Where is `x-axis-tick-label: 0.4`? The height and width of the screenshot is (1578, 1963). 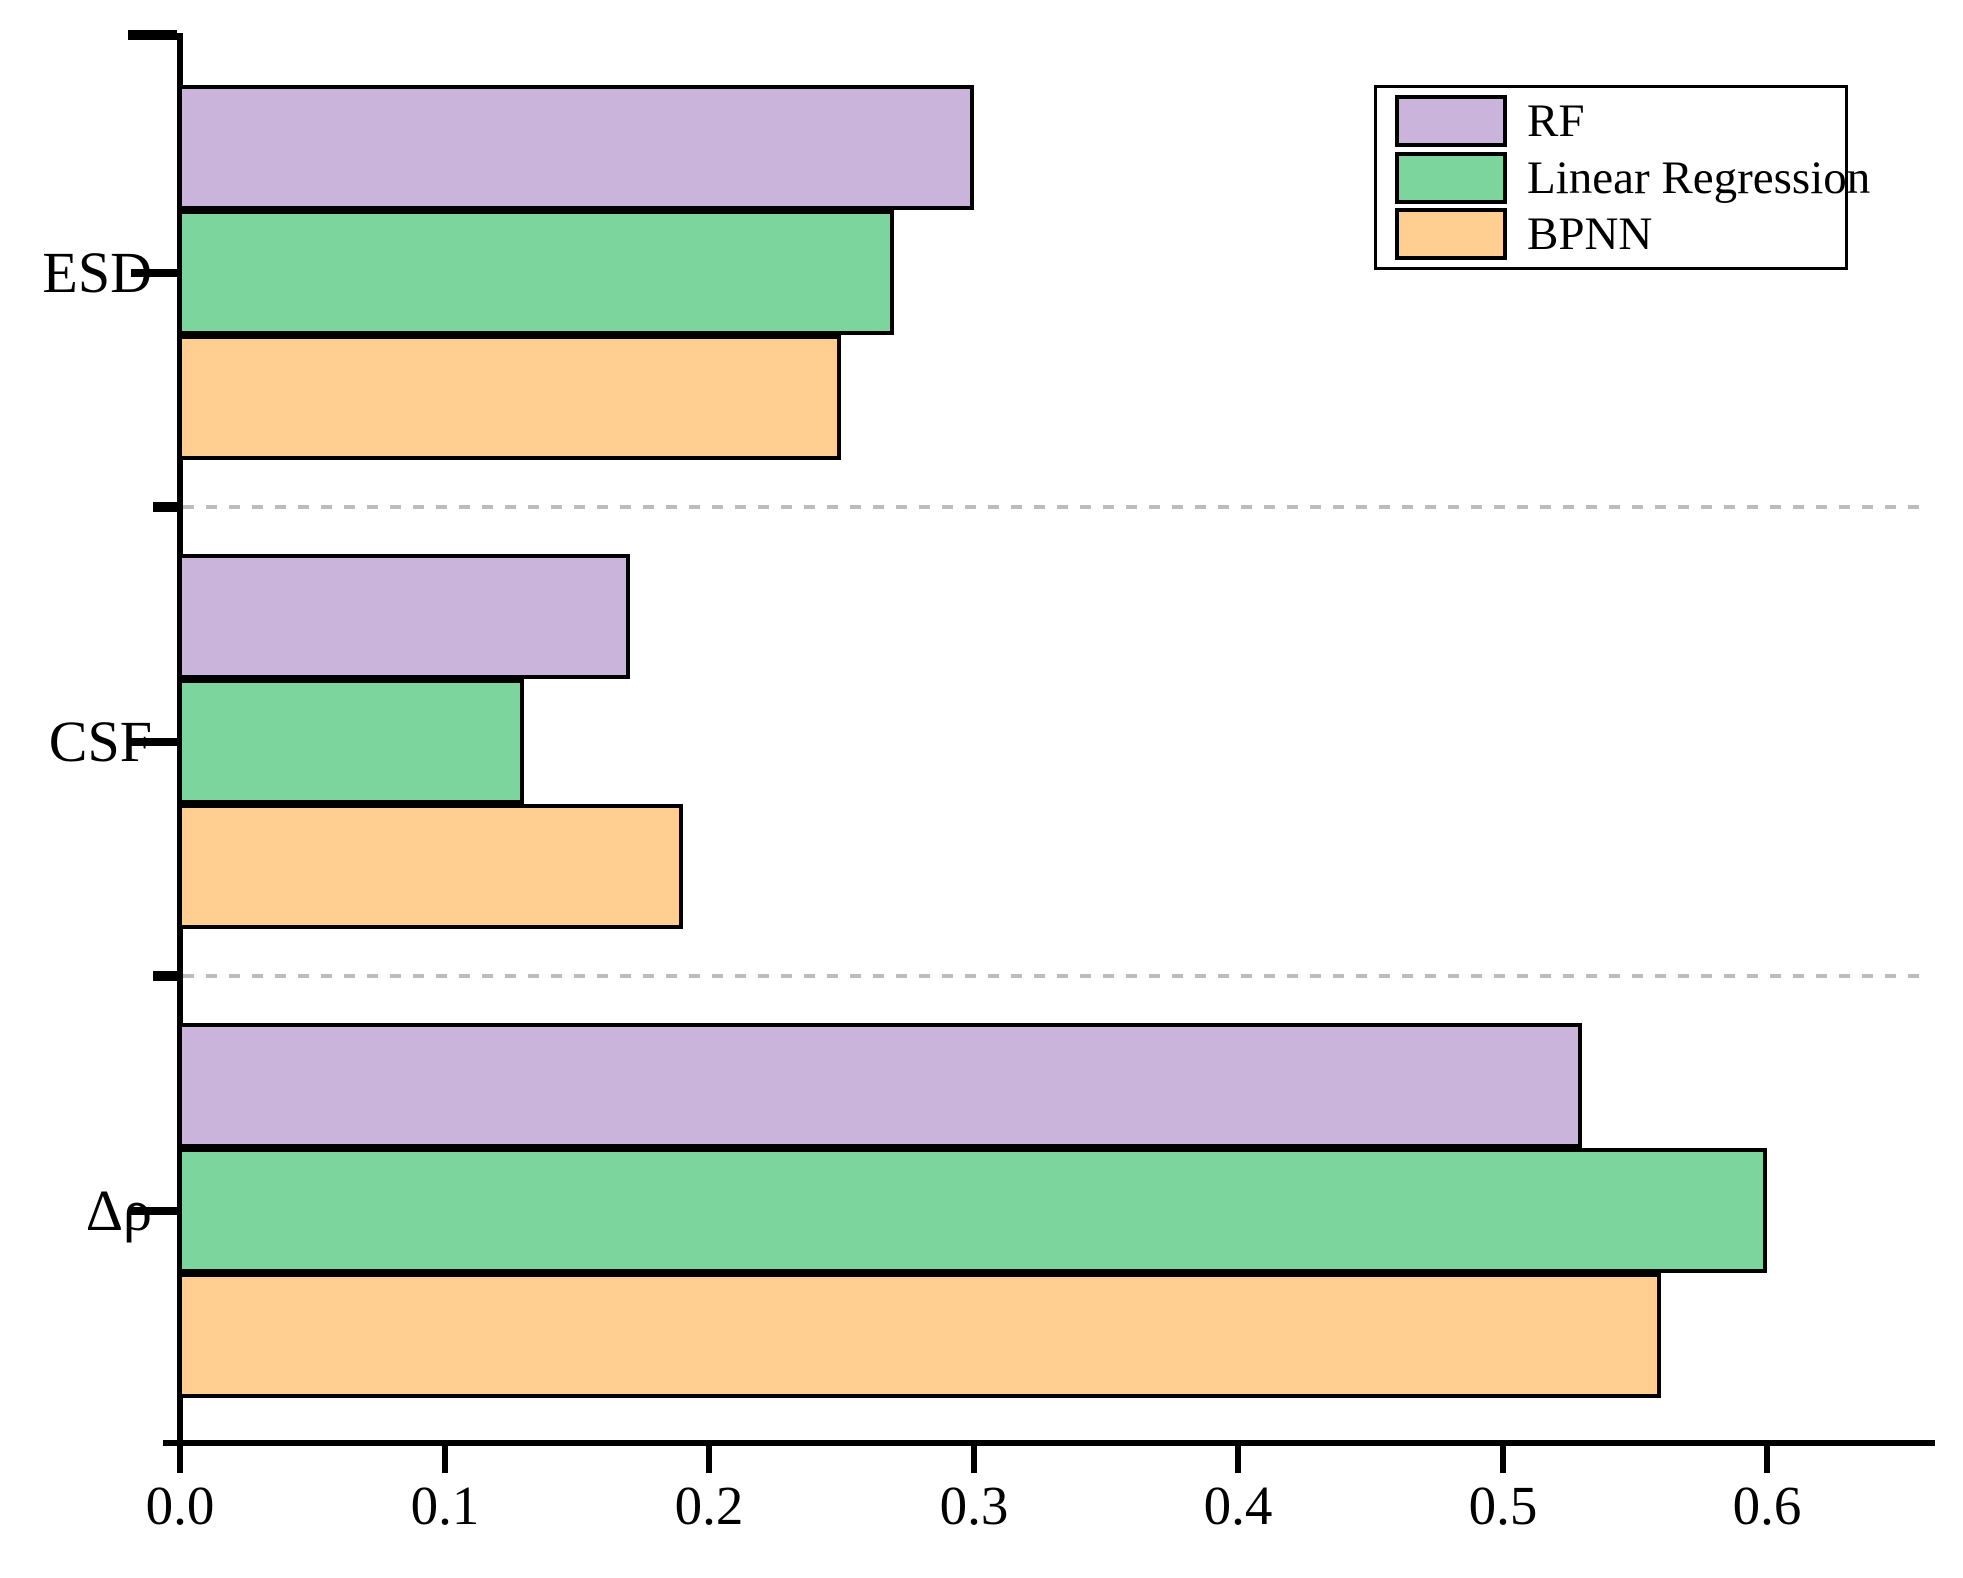 x-axis-tick-label: 0.4 is located at coordinates (1238, 1505).